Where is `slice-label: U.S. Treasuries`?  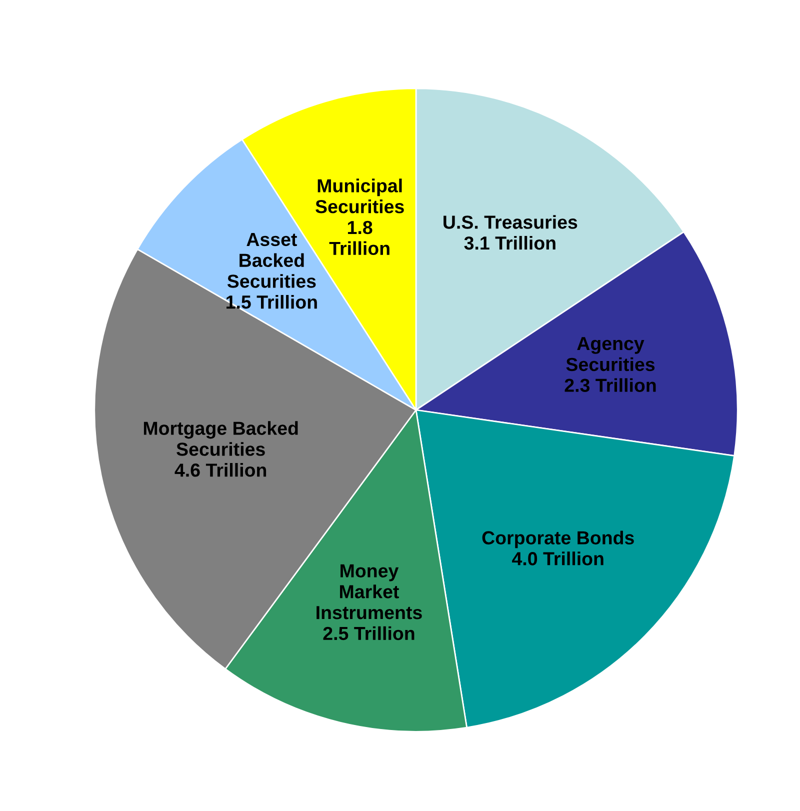
slice-label: U.S. Treasuries is located at coordinates (511, 222).